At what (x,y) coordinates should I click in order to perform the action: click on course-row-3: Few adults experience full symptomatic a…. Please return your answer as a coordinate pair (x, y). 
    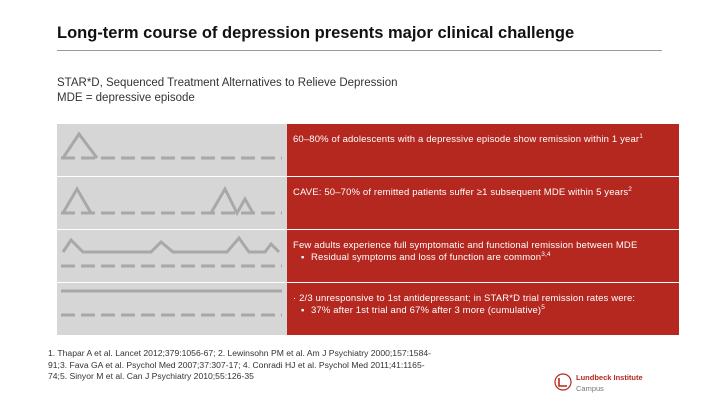
    Looking at the image, I should click on (368, 256).